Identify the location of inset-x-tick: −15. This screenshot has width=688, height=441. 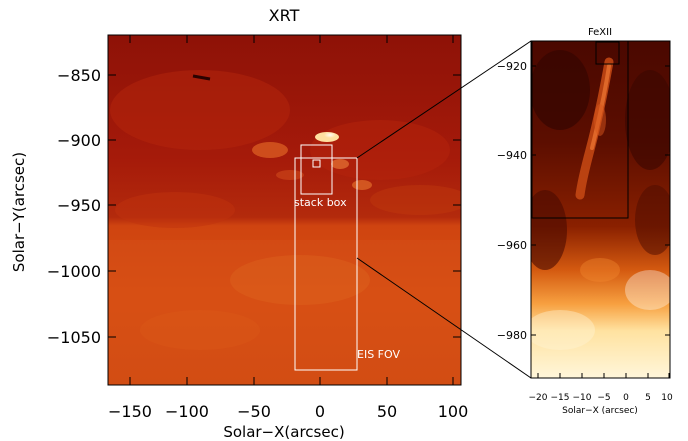
(560, 398).